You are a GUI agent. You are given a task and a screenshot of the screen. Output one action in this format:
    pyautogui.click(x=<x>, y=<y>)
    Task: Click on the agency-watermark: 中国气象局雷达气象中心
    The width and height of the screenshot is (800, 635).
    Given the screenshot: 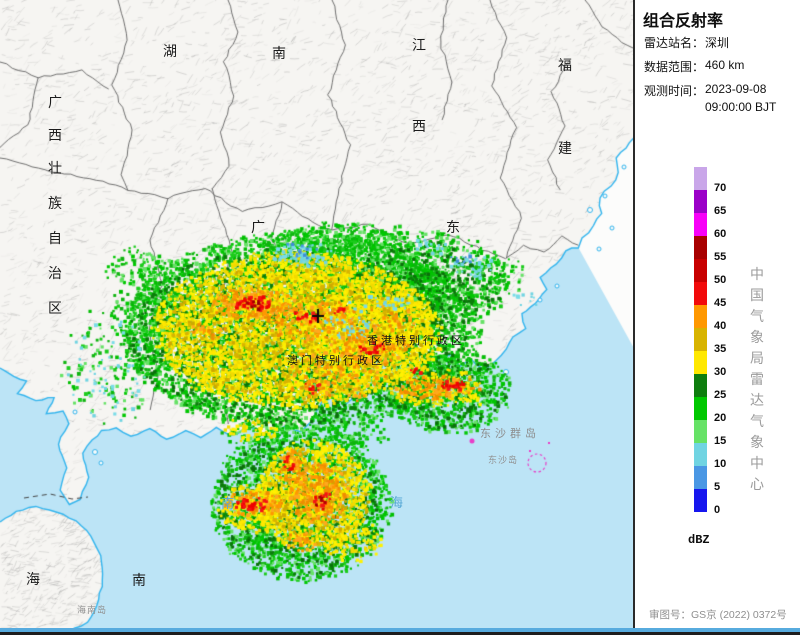 What is the action you would take?
    pyautogui.click(x=757, y=379)
    